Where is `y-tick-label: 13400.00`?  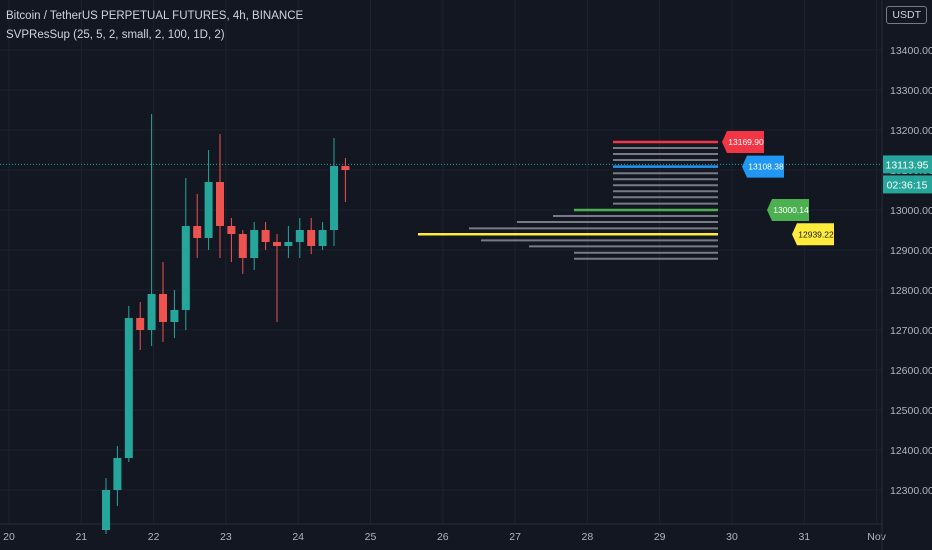
y-tick-label: 13400.00 is located at coordinates (911, 51).